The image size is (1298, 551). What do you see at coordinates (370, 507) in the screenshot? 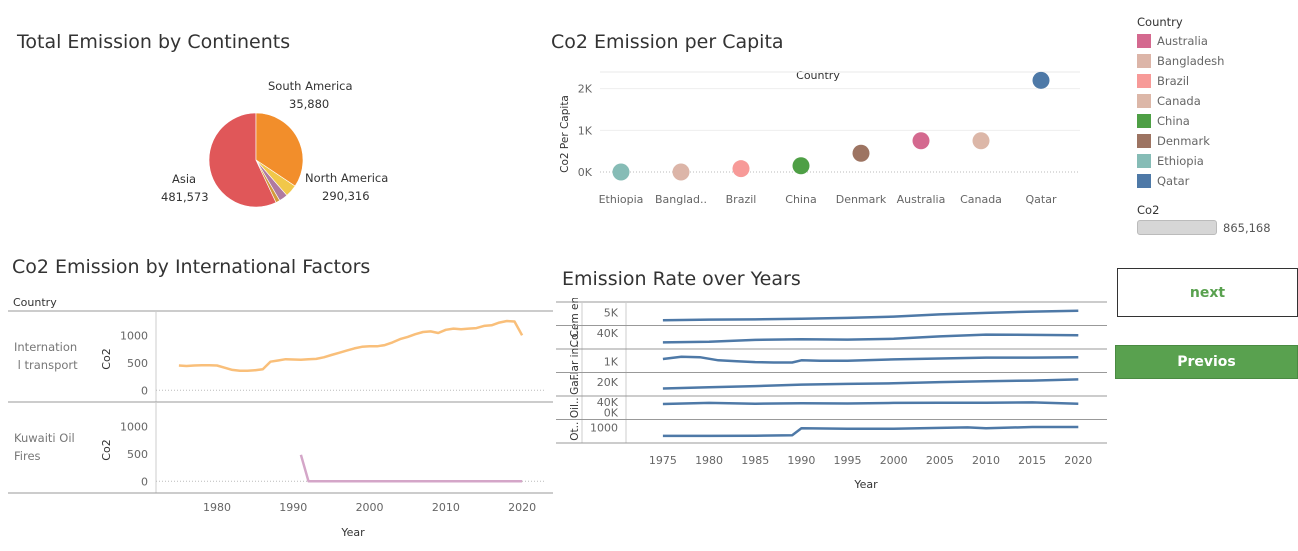
I see `intl-x-tick: 2000` at bounding box center [370, 507].